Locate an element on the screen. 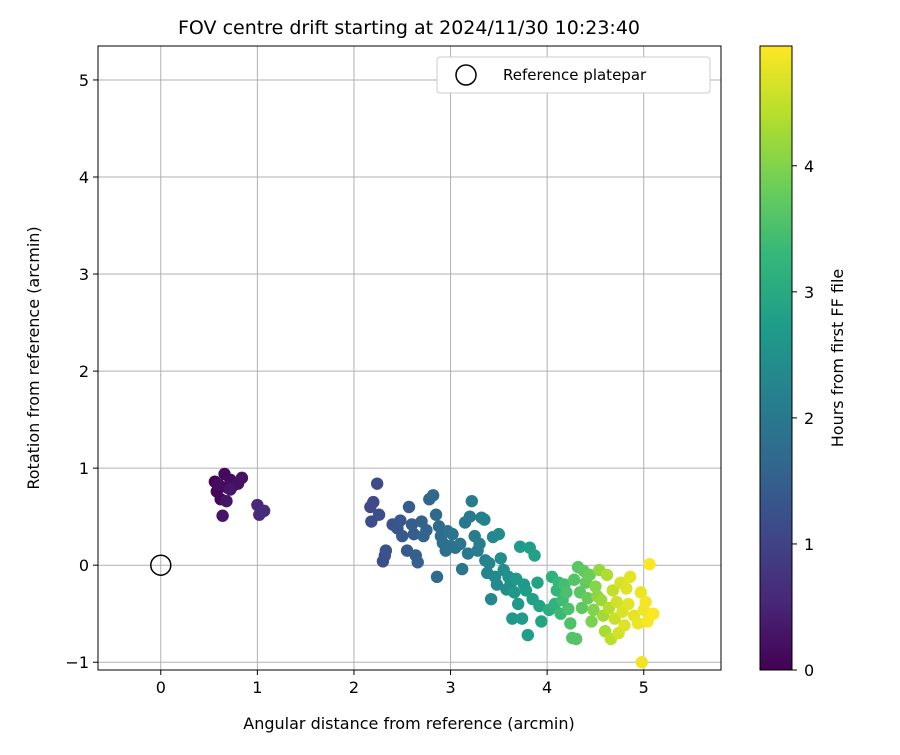 The image size is (900, 755). scatter-points is located at coordinates (434, 568).